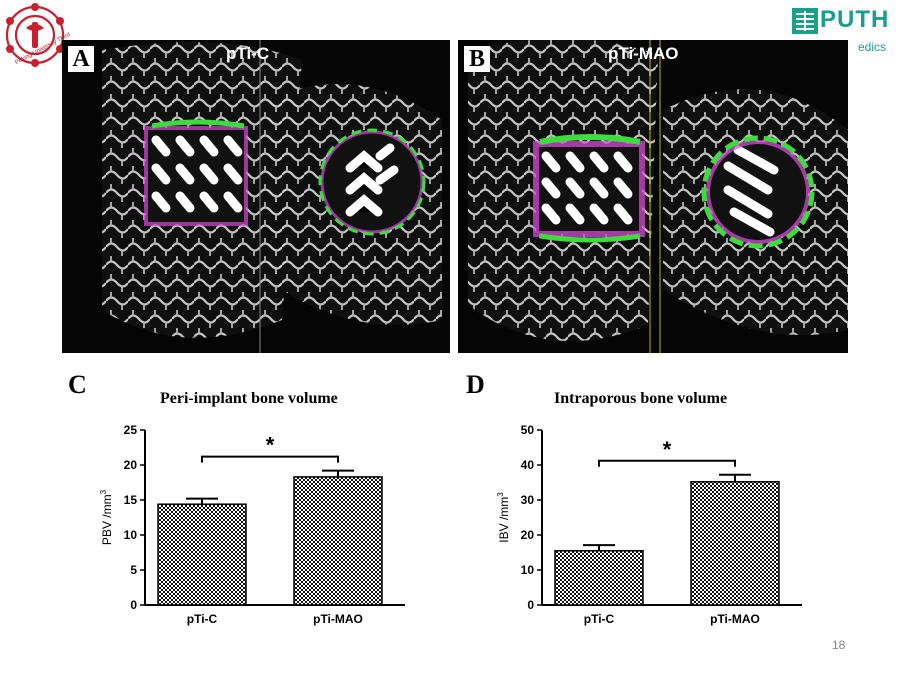  What do you see at coordinates (252, 524) in the screenshot?
I see `chart-c-plot: 0 5 10 15 20 25 PBV /mm3 pTi-C pTi-MAO *` at bounding box center [252, 524].